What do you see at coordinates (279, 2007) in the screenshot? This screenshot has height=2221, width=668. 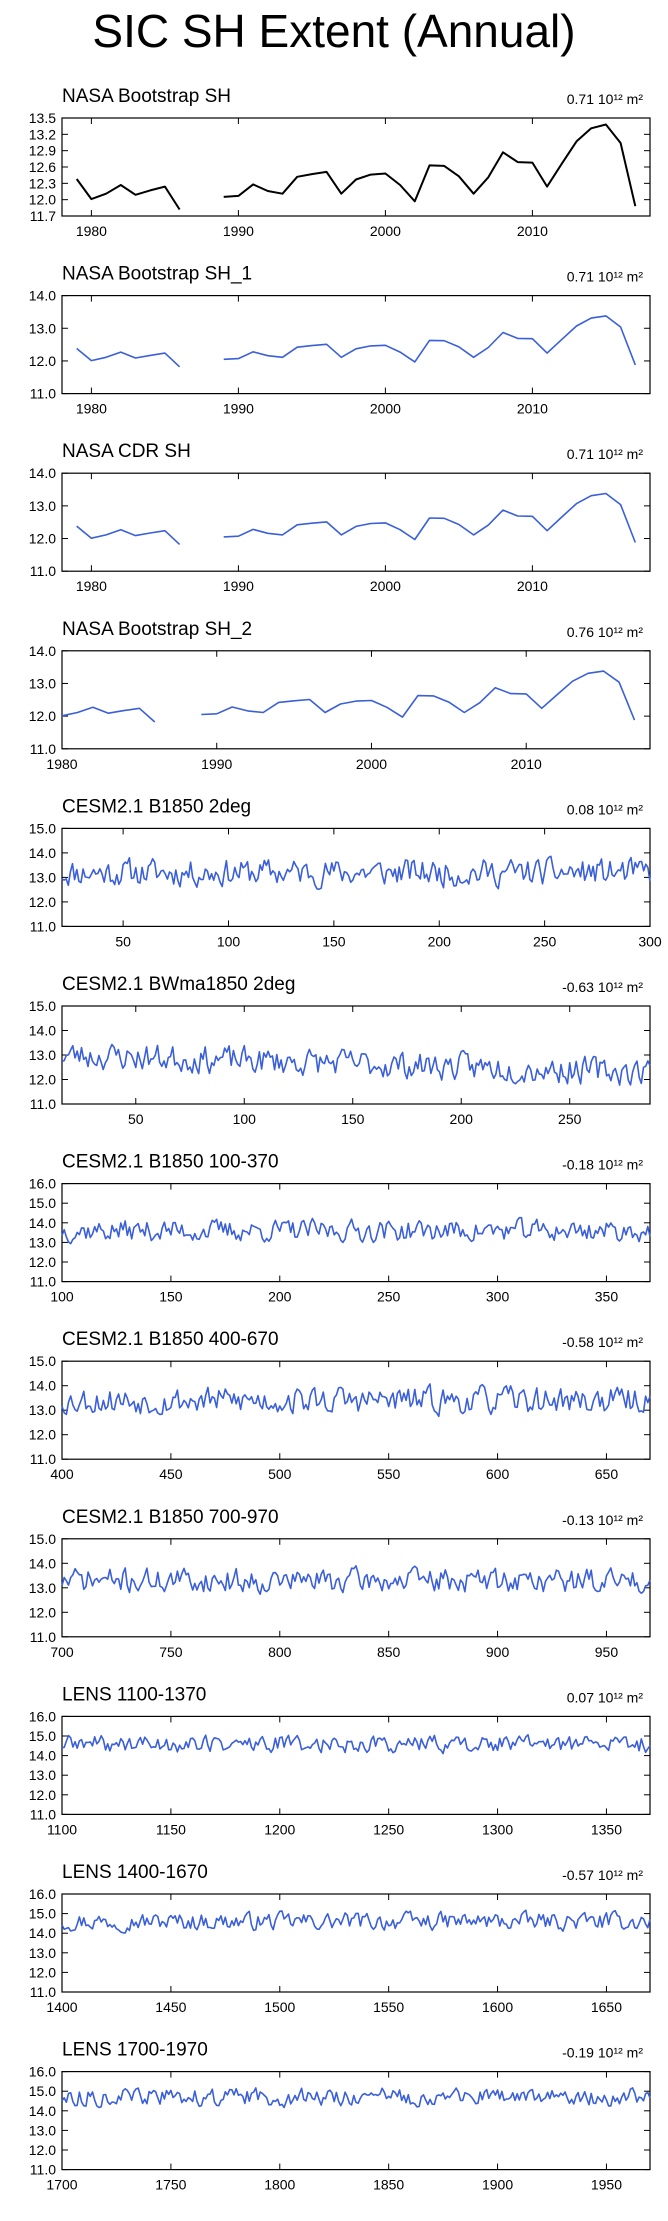 I see `x-tick-label: 1500` at bounding box center [279, 2007].